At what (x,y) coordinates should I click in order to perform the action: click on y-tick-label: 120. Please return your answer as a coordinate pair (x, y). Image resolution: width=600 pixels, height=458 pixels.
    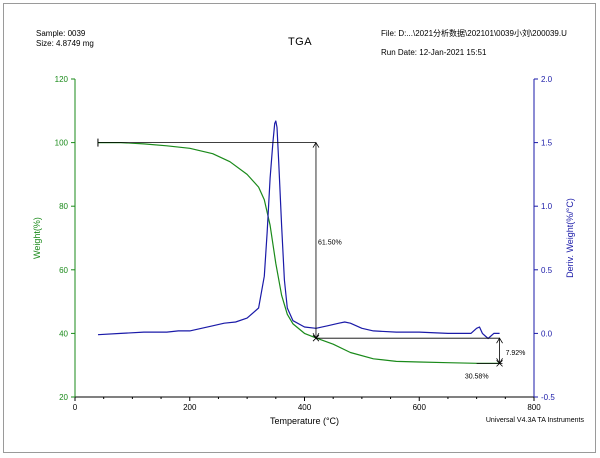
    Looking at the image, I should click on (62, 79).